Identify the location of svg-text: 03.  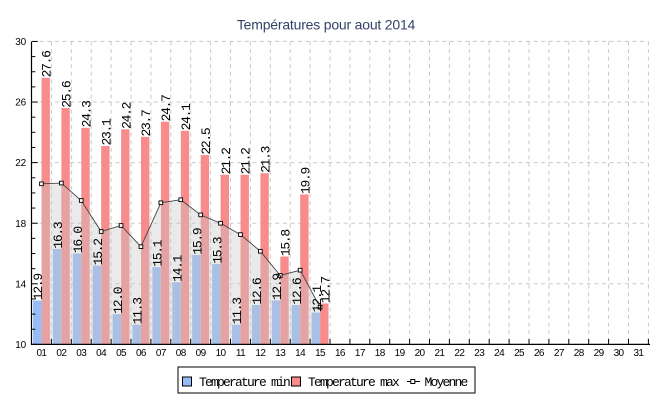
(81, 353).